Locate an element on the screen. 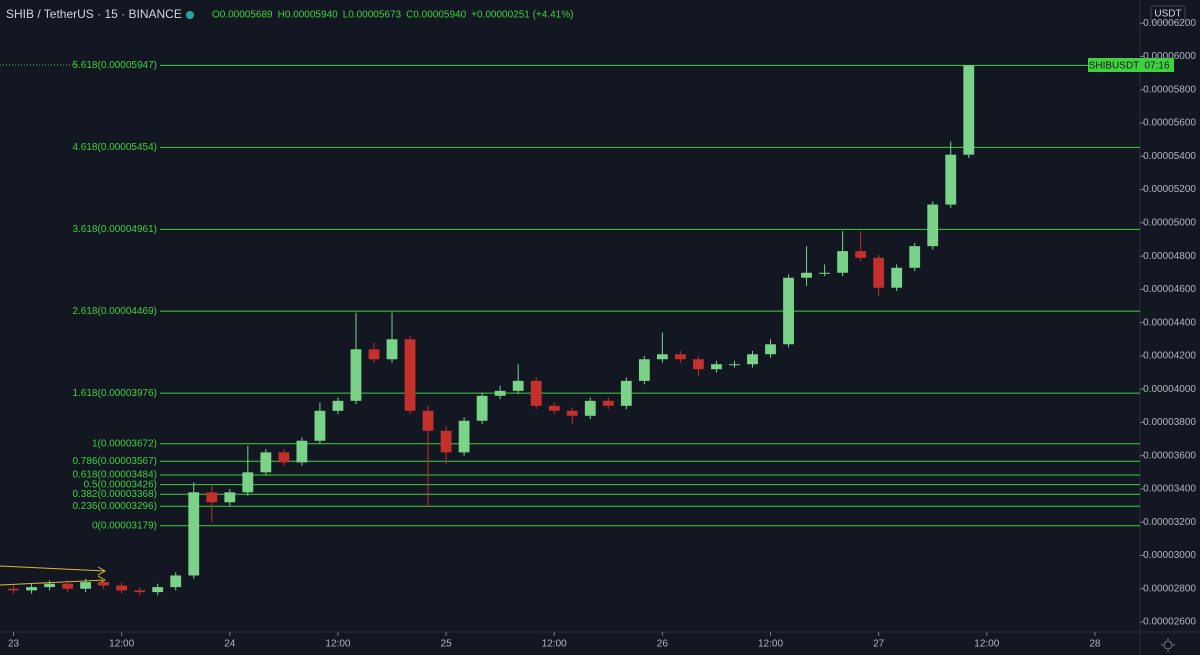 This screenshot has height=655, width=1200. x-tick-label: 28 is located at coordinates (1095, 644).